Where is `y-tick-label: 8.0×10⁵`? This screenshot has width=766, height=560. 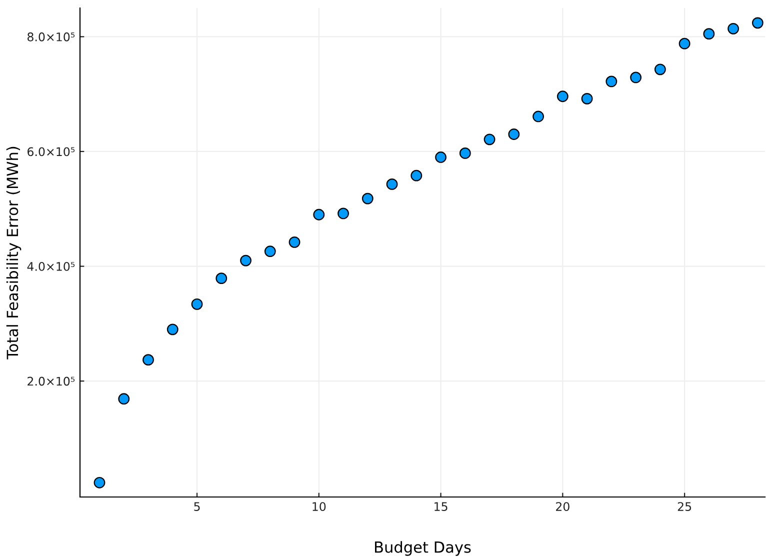
y-tick-label: 8.0×10⁵ is located at coordinates (51, 37).